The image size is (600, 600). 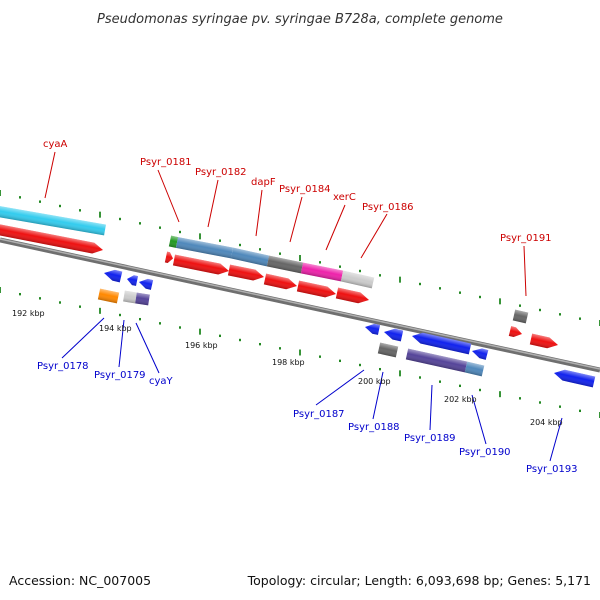 I want to click on cds-red-arrow-4-shading, so click(x=246, y=272).